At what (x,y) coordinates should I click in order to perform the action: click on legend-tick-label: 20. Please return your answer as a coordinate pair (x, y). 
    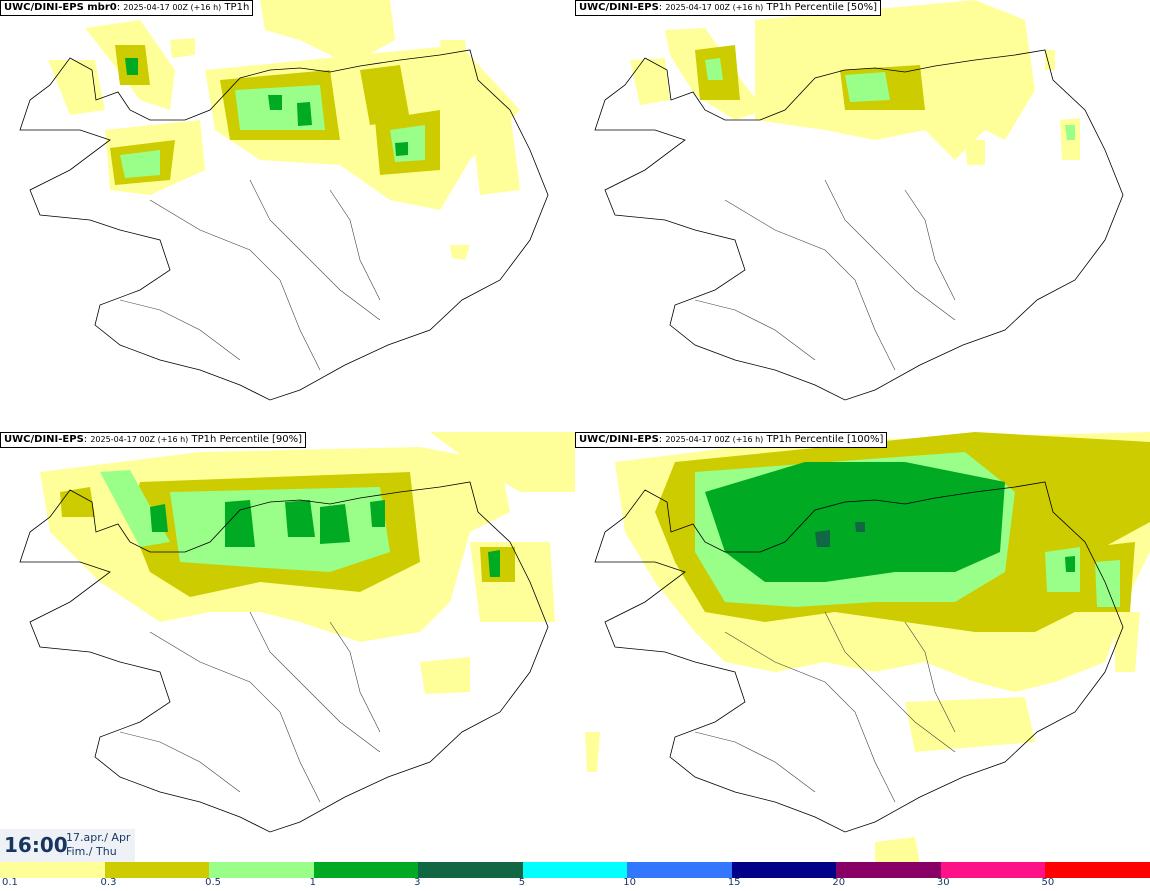
    Looking at the image, I should click on (839, 882).